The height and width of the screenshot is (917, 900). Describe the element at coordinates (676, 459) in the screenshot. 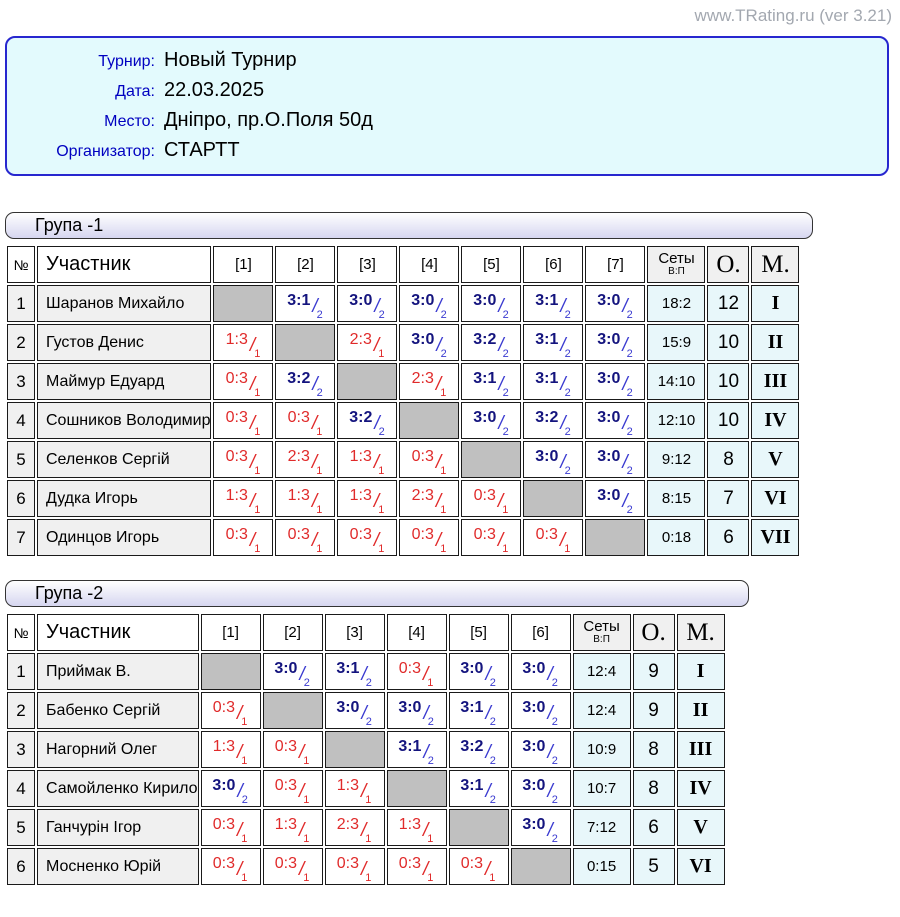

I see `sets-total-cell: 9:12` at that location.